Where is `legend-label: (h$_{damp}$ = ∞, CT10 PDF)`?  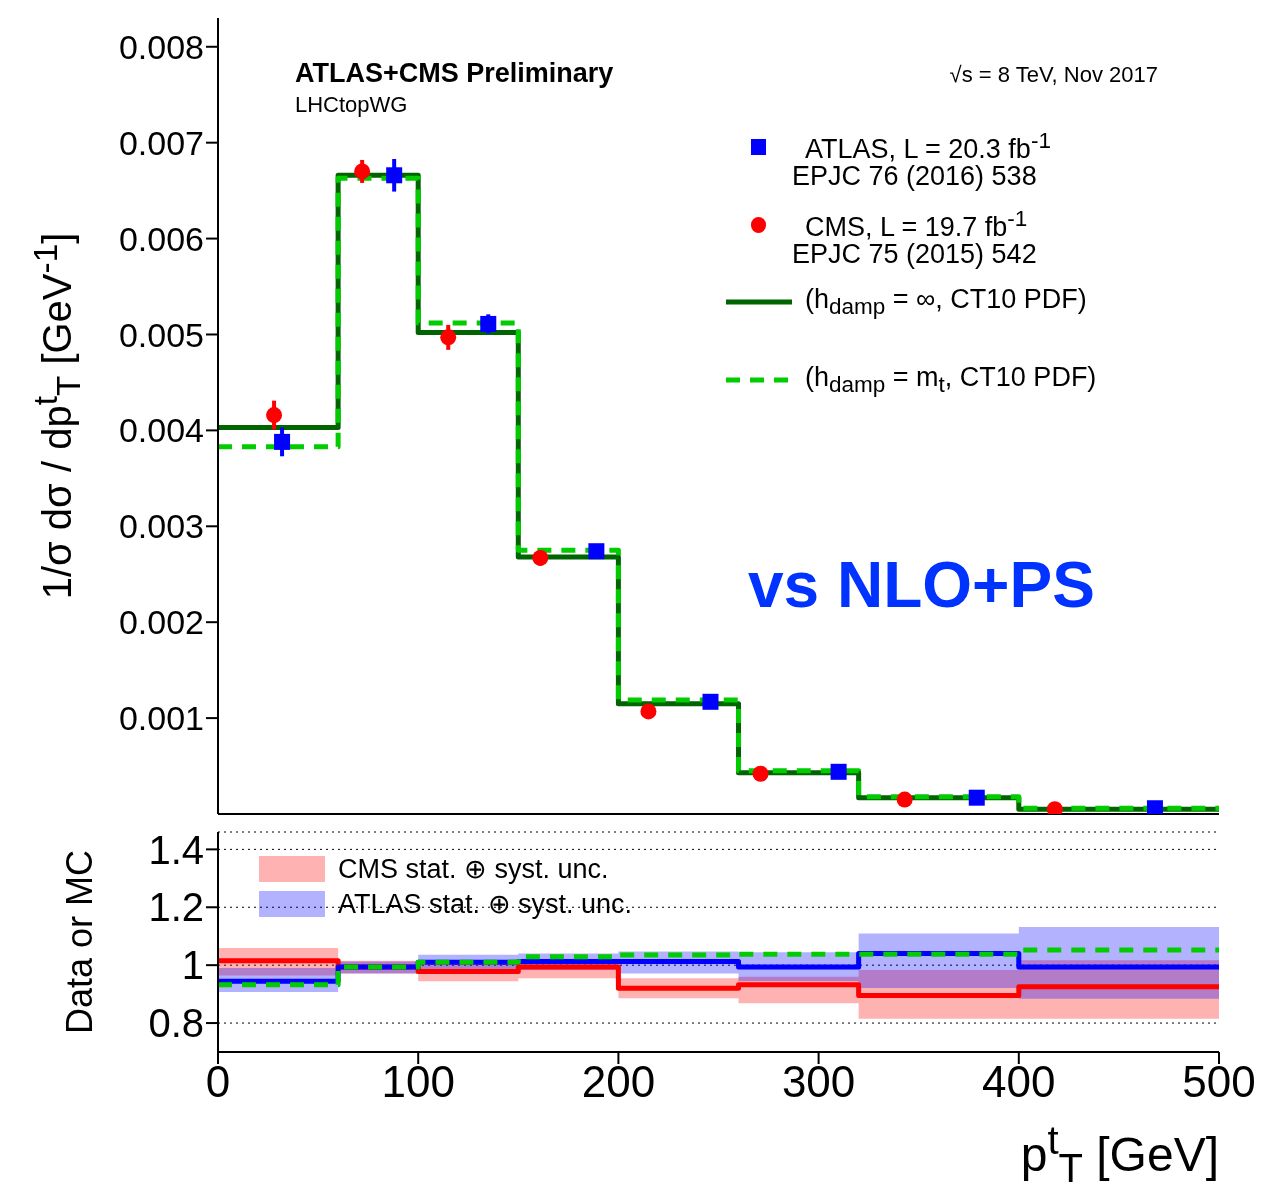
legend-label: (h$_{damp}$ = ∞, CT10 PDF) is located at coordinates (946, 302).